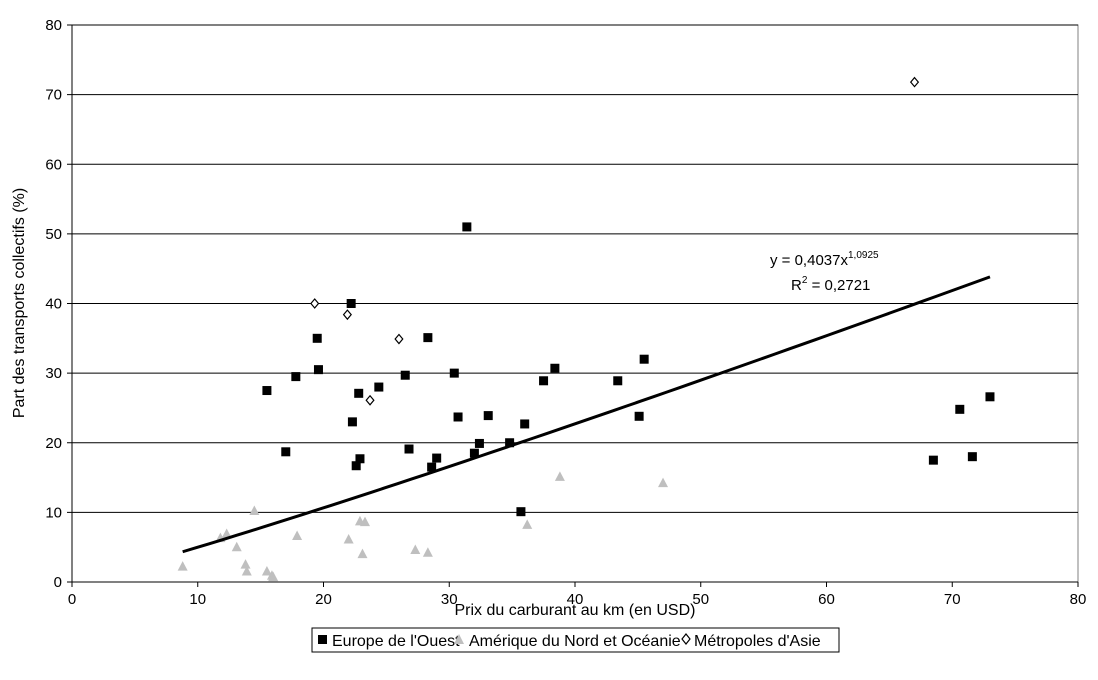 This screenshot has width=1098, height=680. What do you see at coordinates (575, 599) in the screenshot?
I see `x-tick-label: 40` at bounding box center [575, 599].